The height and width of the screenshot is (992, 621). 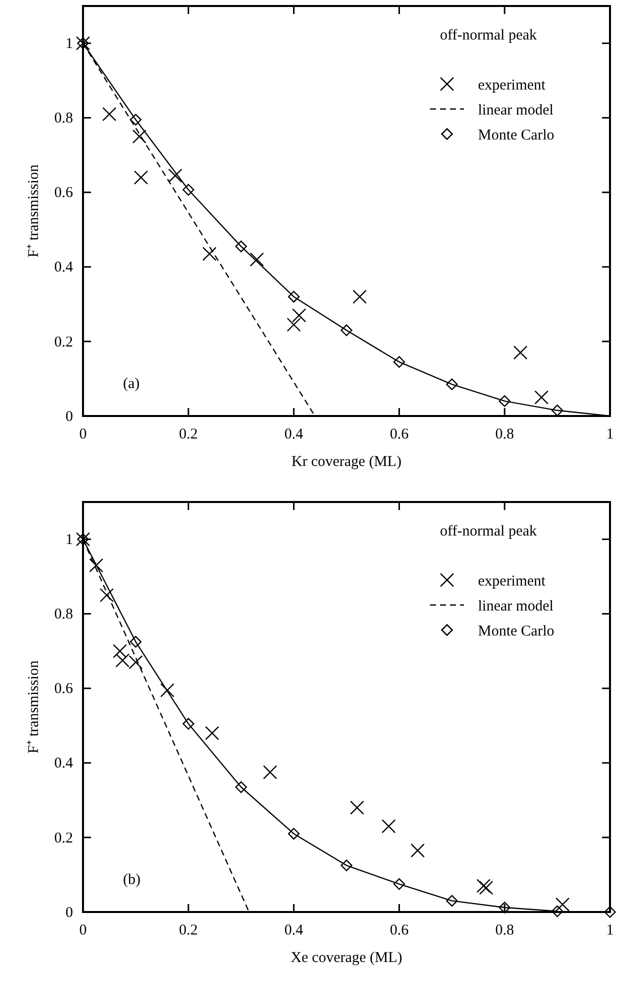 What do you see at coordinates (347, 462) in the screenshot?
I see `x-axis-title: Kr coverage (ML)` at bounding box center [347, 462].